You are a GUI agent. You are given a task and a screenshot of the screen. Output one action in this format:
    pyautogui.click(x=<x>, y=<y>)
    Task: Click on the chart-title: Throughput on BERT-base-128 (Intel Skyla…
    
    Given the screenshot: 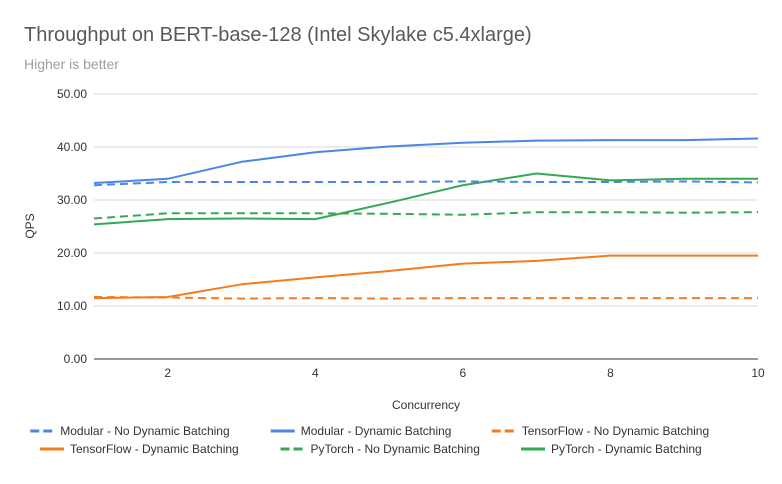 What is the action you would take?
    pyautogui.click(x=278, y=35)
    